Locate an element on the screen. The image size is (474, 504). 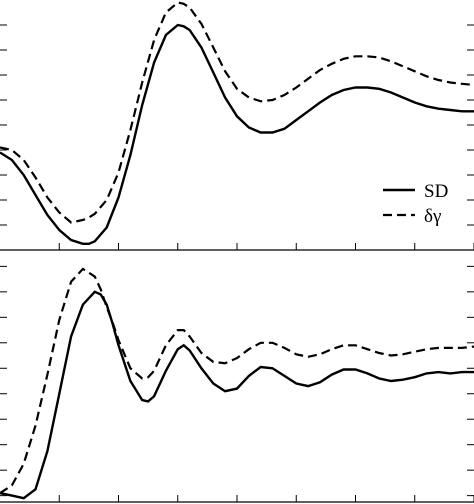
legend-label-solid: SD is located at coordinates (436, 191).